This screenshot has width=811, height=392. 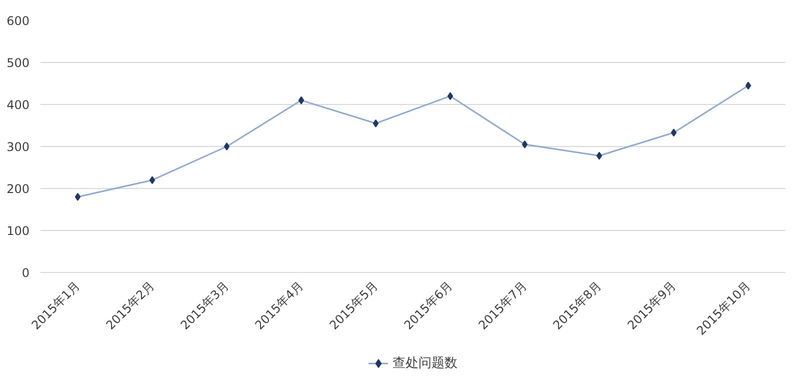 I want to click on y-tick-label: 500, so click(x=18, y=63).